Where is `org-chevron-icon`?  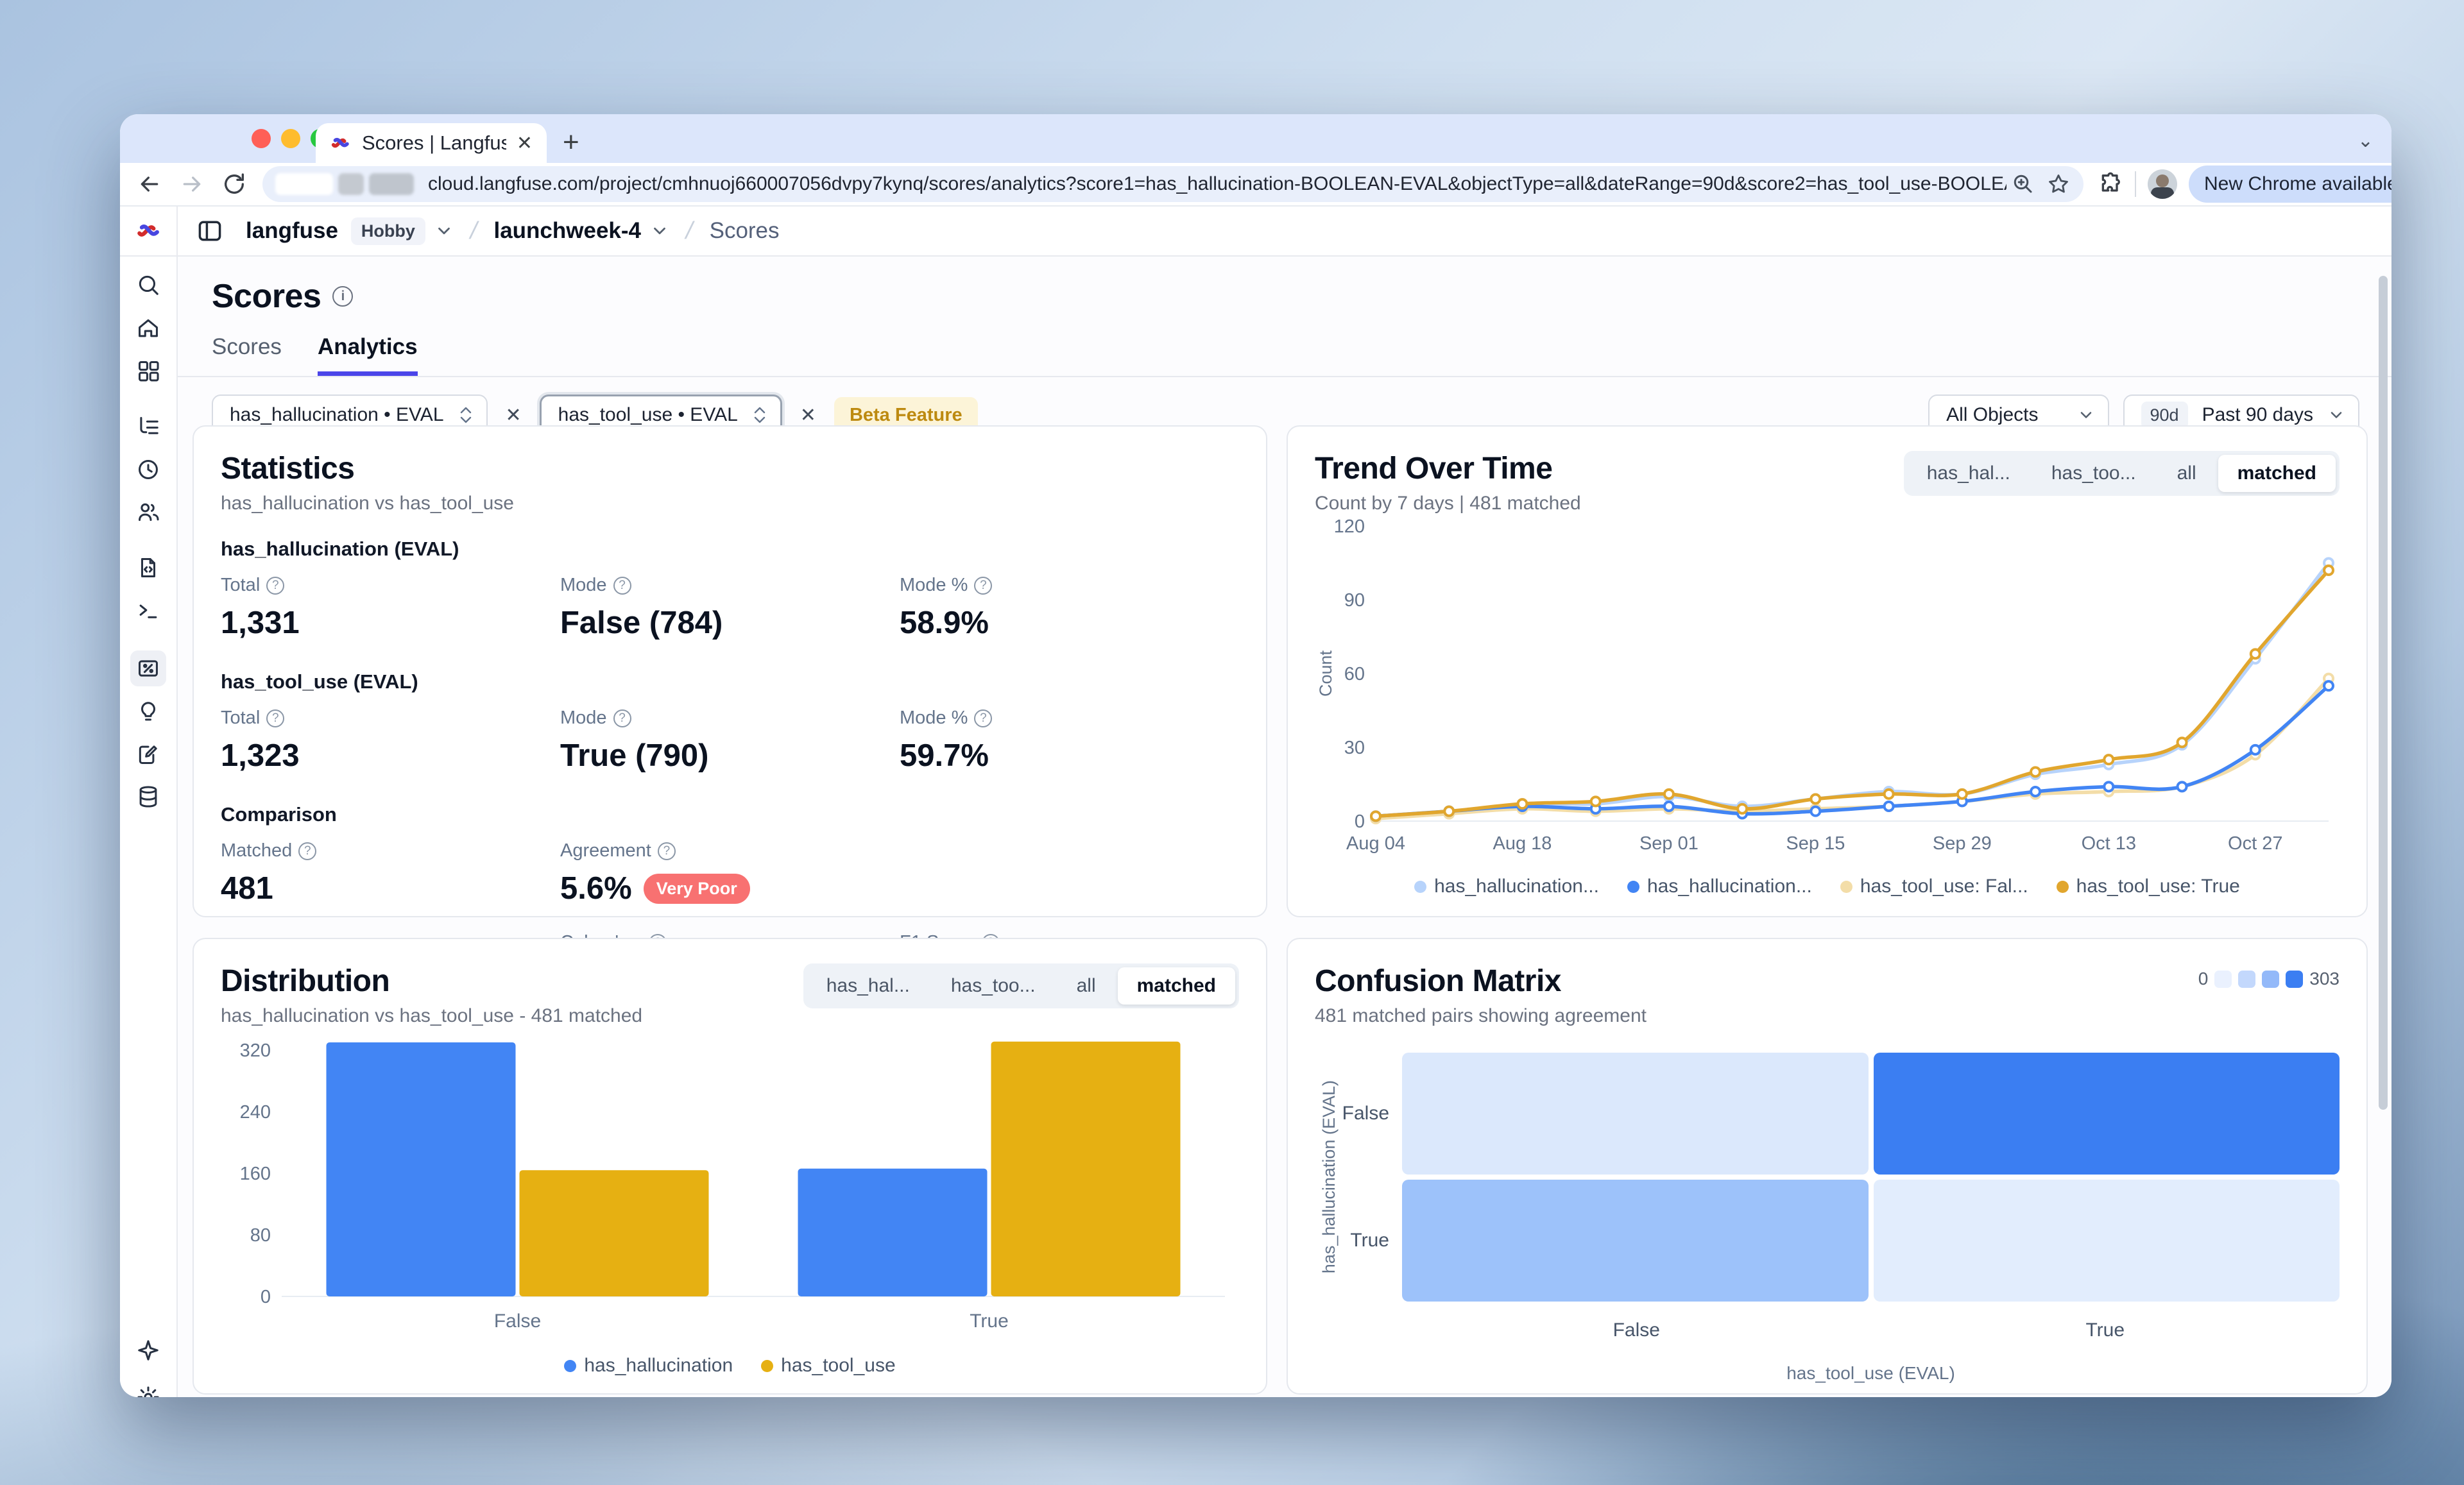
org-chevron-icon is located at coordinates (444, 231).